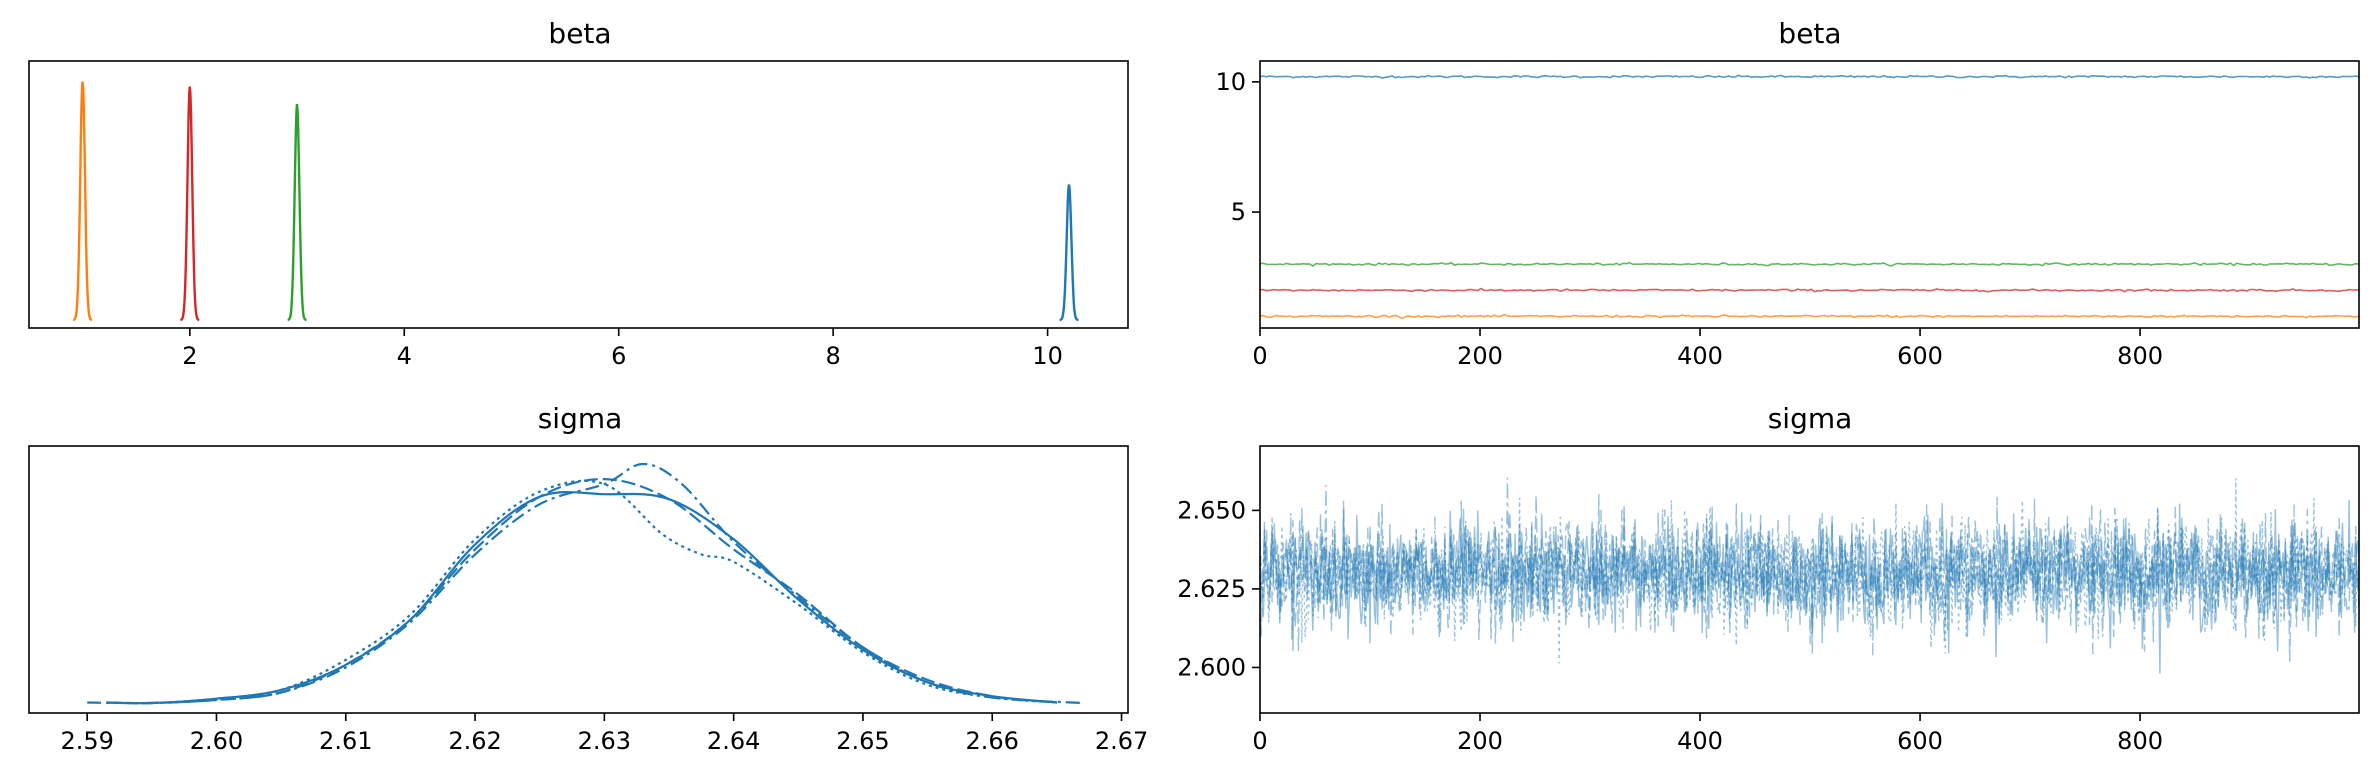  What do you see at coordinates (992, 741) in the screenshot?
I see `sigma-density-x-tick-label: 2.66` at bounding box center [992, 741].